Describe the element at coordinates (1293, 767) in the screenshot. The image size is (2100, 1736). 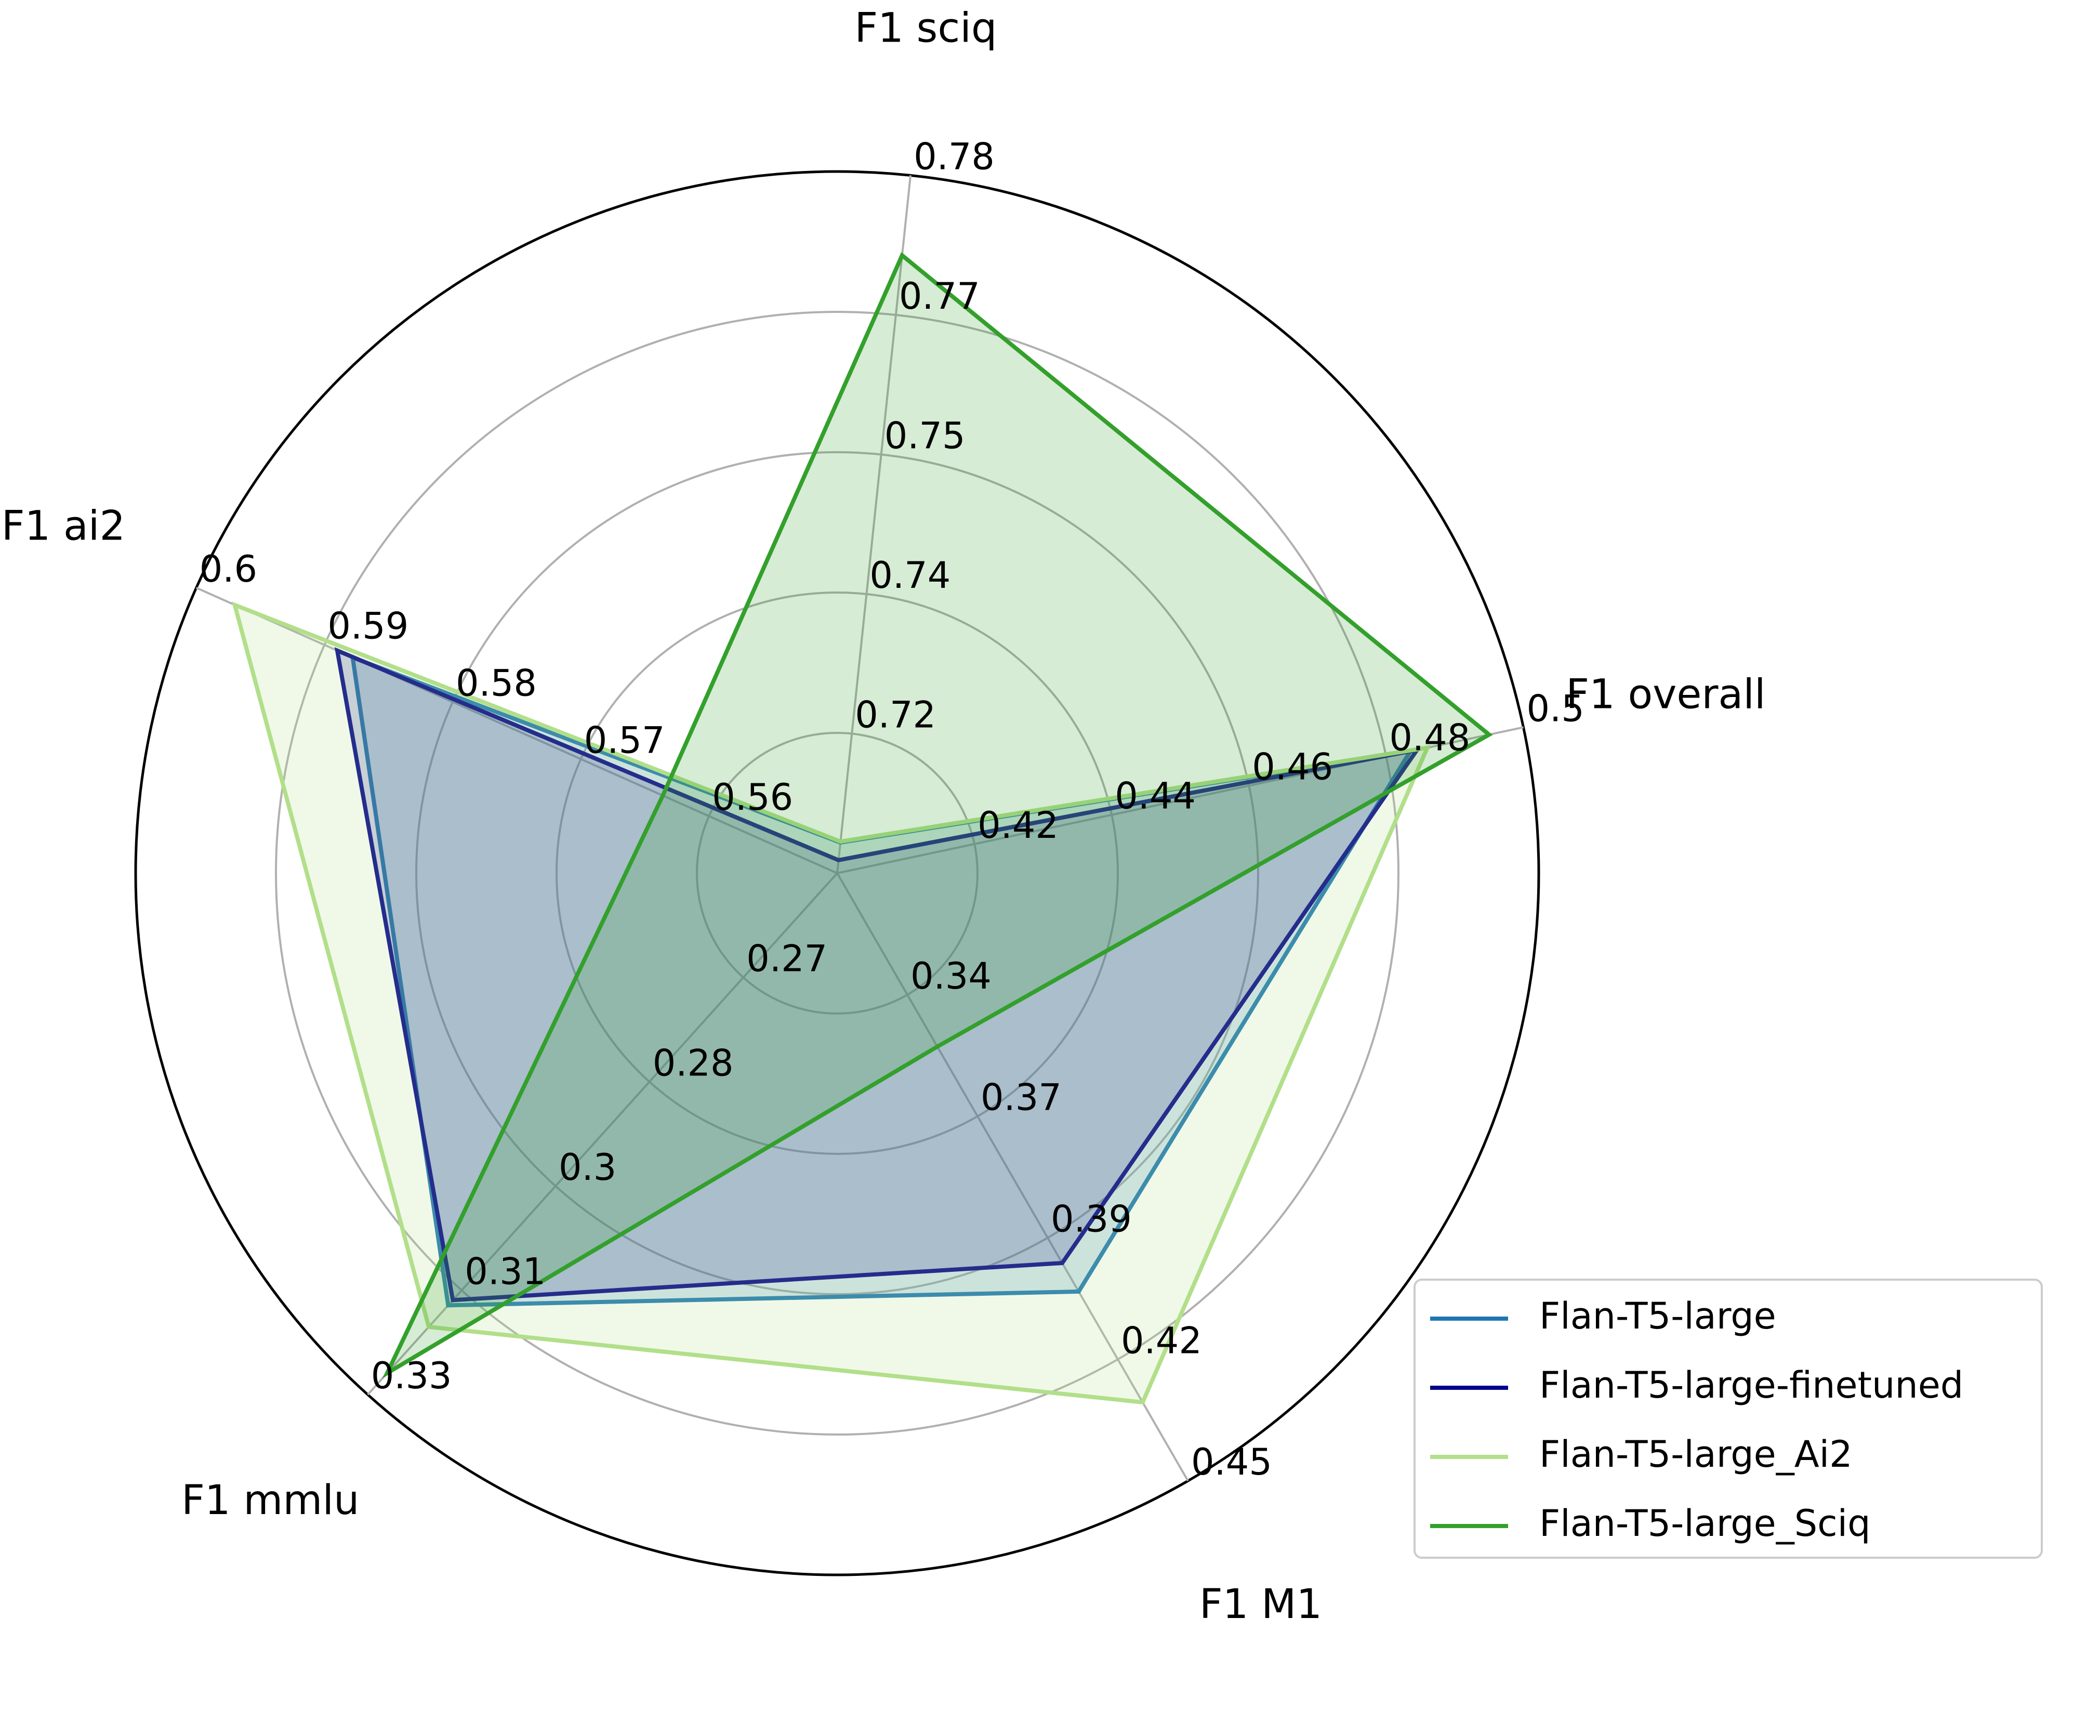
I see `tick-label: 0.46` at that location.